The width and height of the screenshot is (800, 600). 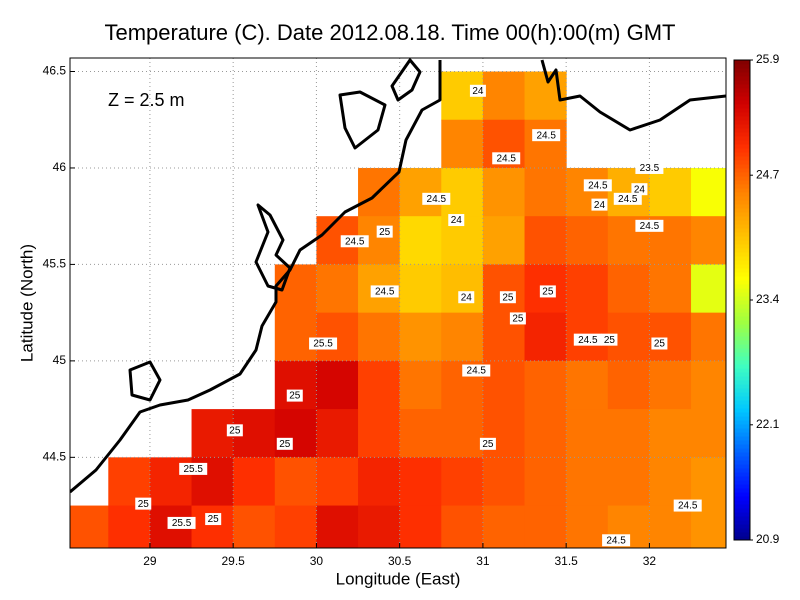 I want to click on colorbar-tick-label: 20.9, so click(x=768, y=539).